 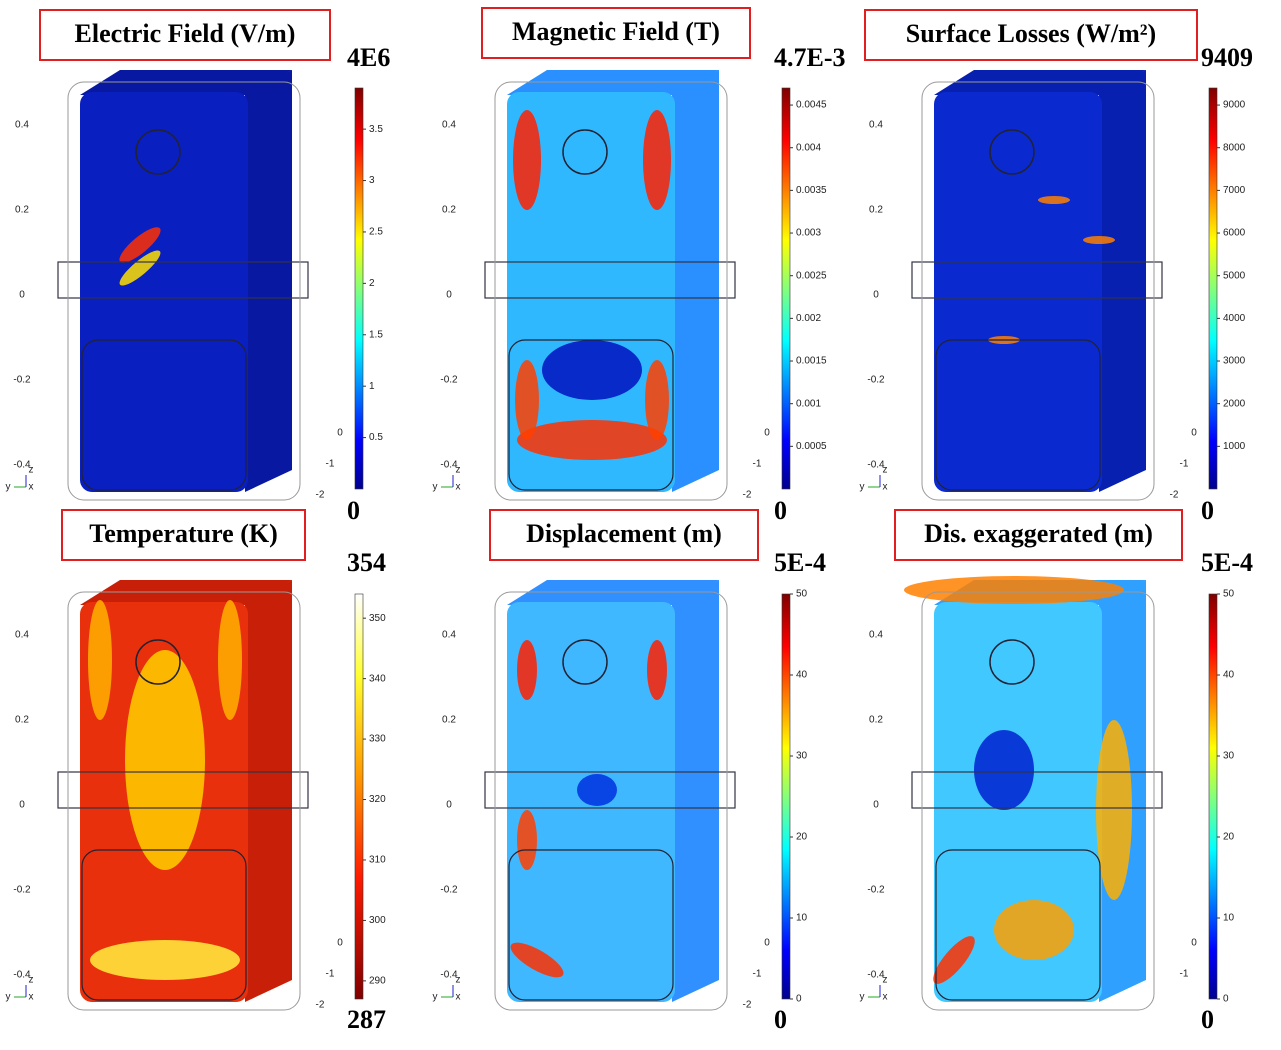 What do you see at coordinates (1227, 57) in the screenshot?
I see `max-label: 9409` at bounding box center [1227, 57].